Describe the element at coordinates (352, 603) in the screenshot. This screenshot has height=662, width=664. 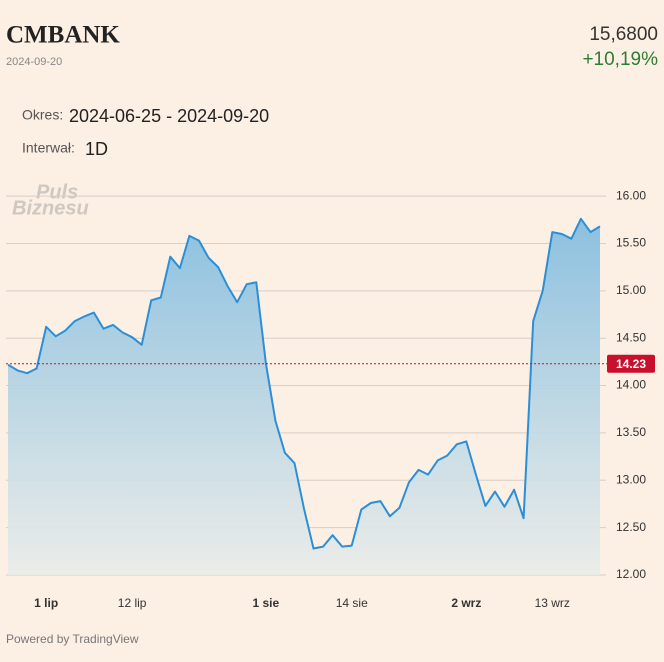
I see `x-tick-label: 14 sie` at that location.